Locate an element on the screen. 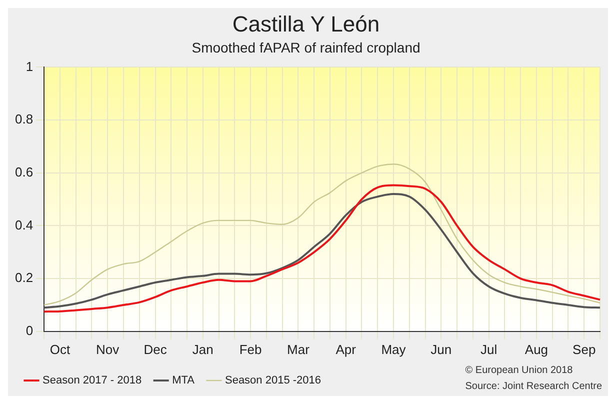 The height and width of the screenshot is (404, 616). x-tick-label: Oct is located at coordinates (60, 349).